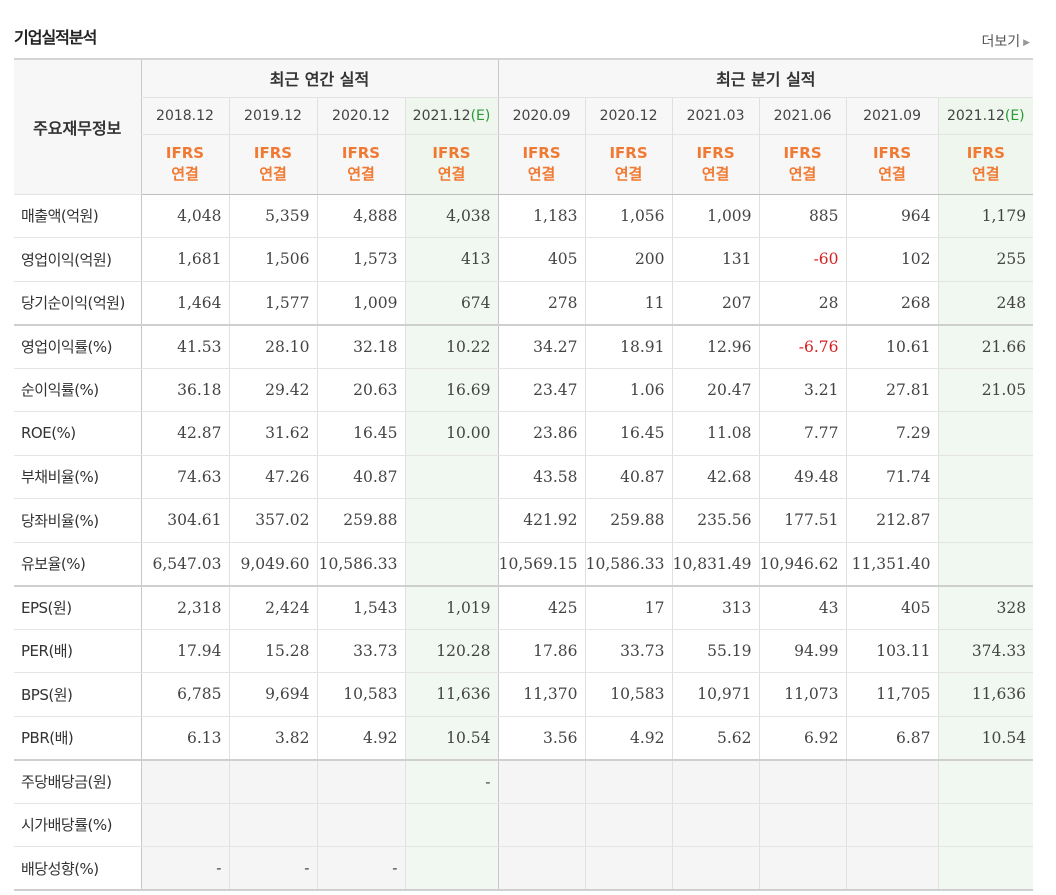  Describe the element at coordinates (892, 346) in the screenshot. I see `table-cell: 10.61` at that location.